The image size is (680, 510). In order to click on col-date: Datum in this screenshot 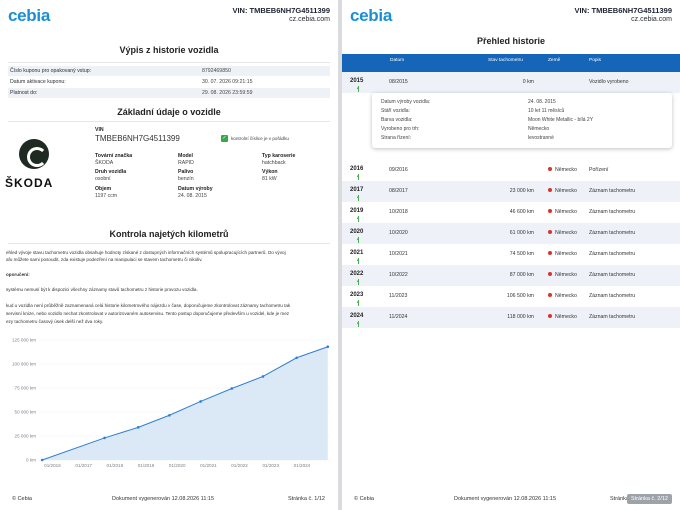, I will do `click(397, 60)`.